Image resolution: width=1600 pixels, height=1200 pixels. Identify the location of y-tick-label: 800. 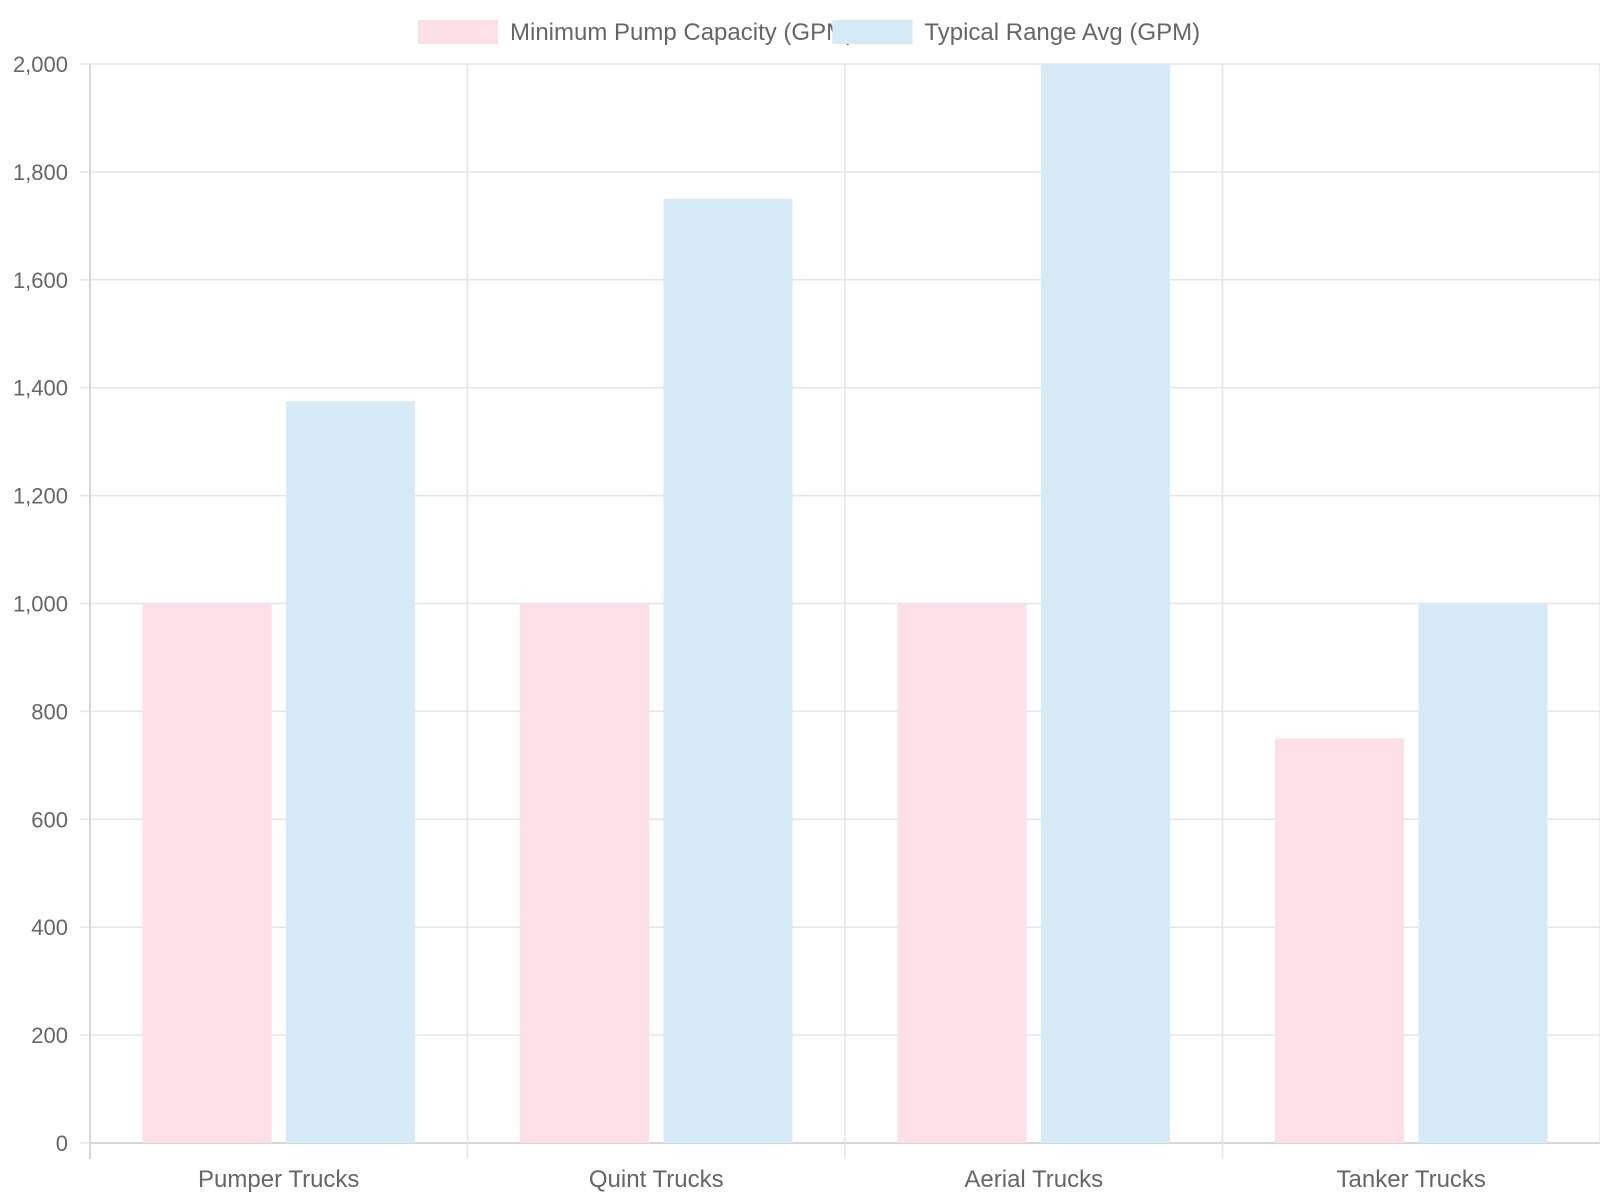
(49, 711).